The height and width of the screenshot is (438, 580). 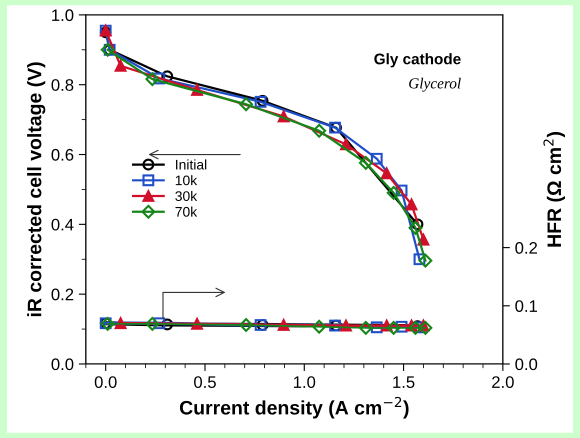 What do you see at coordinates (63, 15) in the screenshot?
I see `y-tick-label: 1.0` at bounding box center [63, 15].